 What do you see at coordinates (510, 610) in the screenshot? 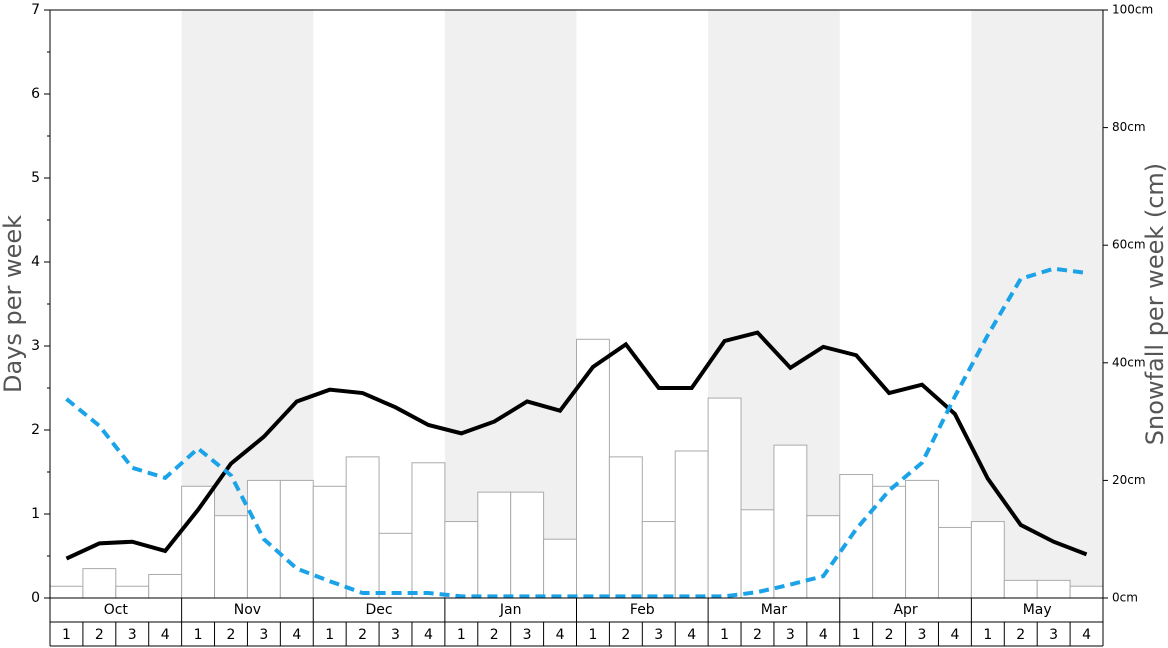
I see `month-label: Jan` at bounding box center [510, 610].